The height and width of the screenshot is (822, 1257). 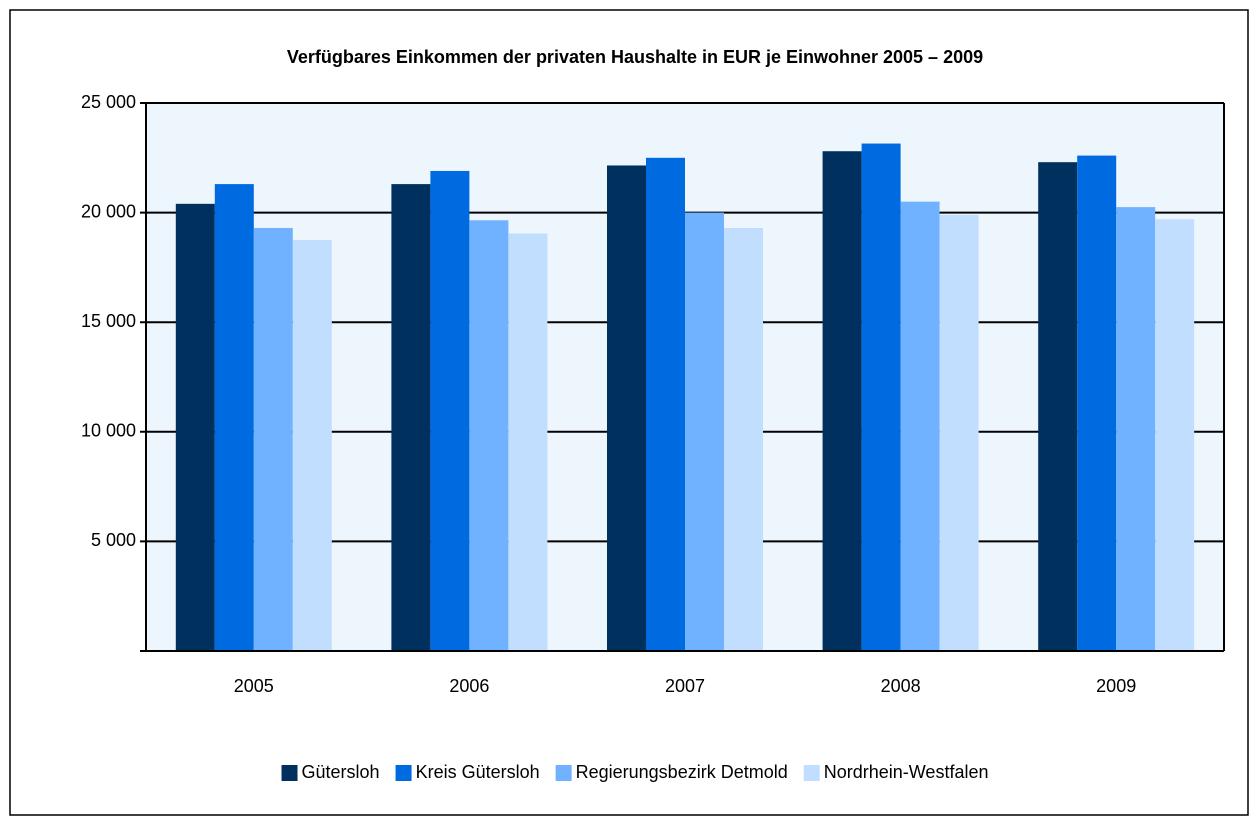 I want to click on x-tick-label: 2008, so click(x=901, y=686).